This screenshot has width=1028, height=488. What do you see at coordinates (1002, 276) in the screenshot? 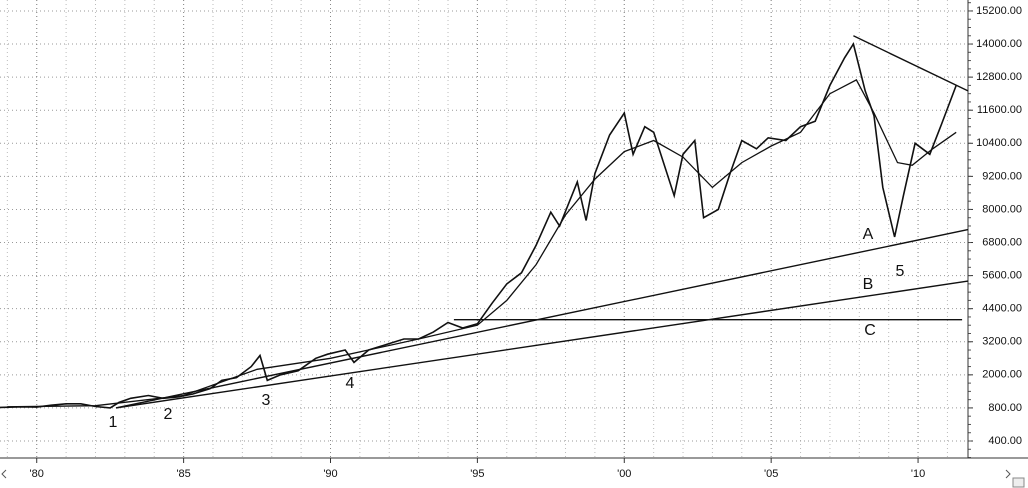
I see `y-tick-label: 5600.00` at bounding box center [1002, 276].